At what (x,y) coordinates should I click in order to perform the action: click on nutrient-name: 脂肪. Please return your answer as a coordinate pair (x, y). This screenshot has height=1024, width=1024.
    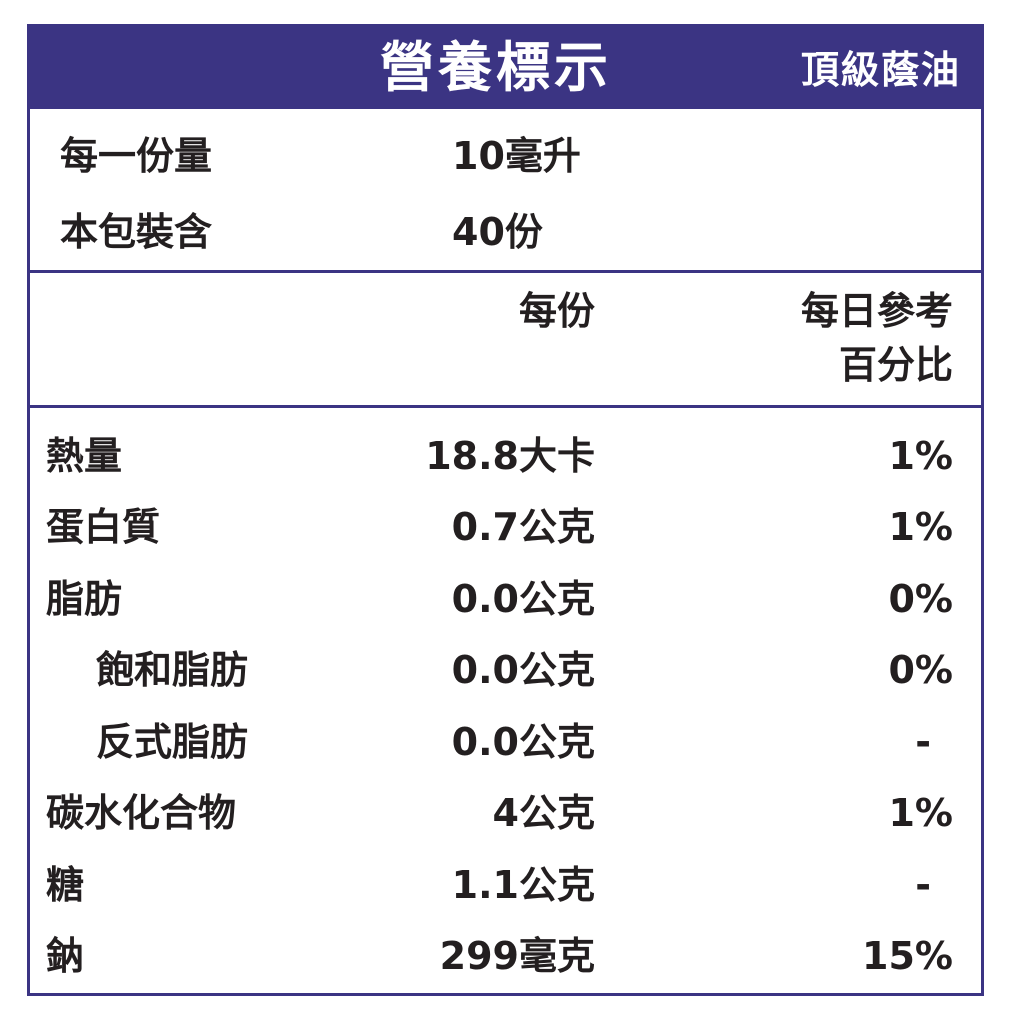
    Looking at the image, I should click on (84, 599).